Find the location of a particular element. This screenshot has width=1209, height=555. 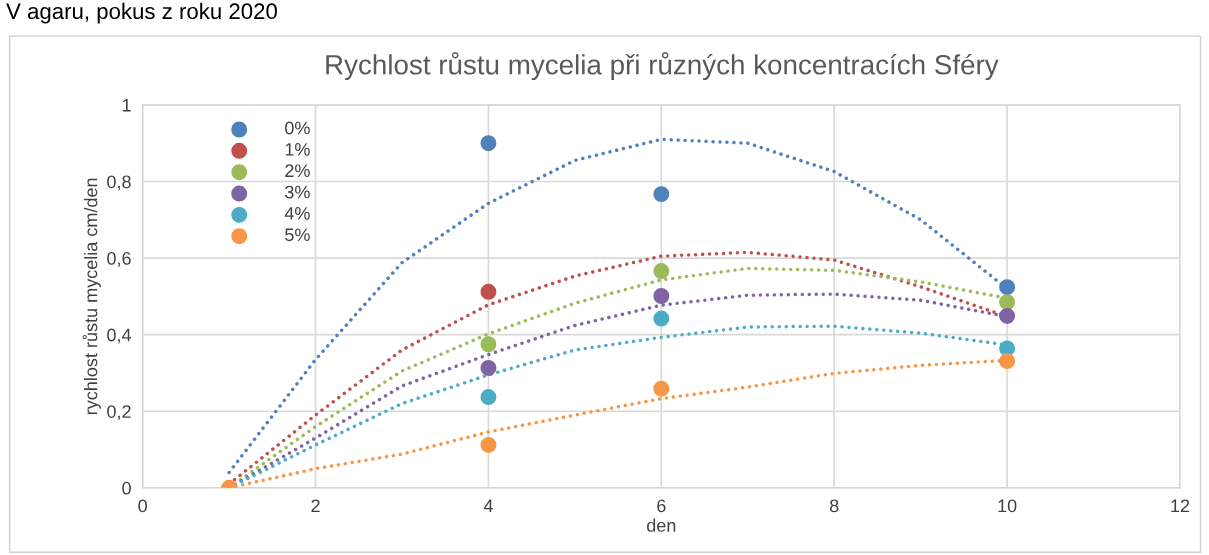

x-tick-label: 4 is located at coordinates (488, 506).